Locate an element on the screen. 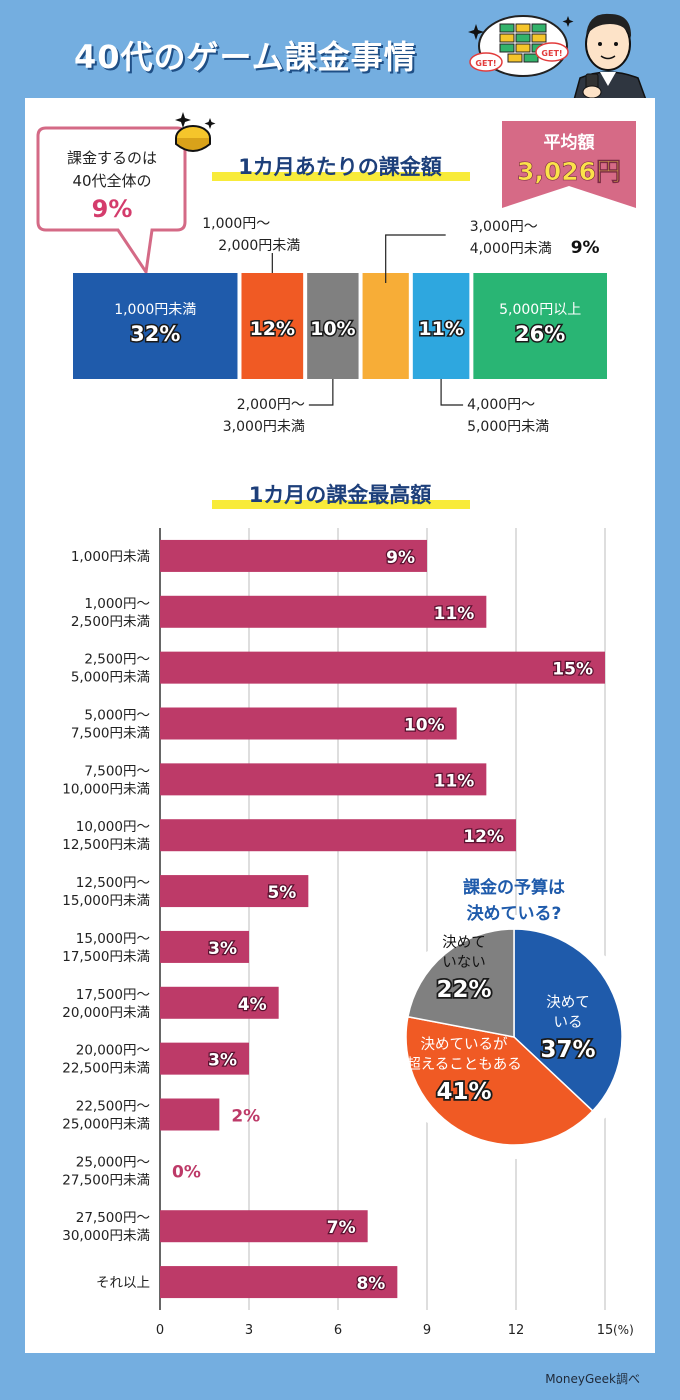 This screenshot has width=680, height=1400. callout-bubble: 課金するのは 40代全体の 9% is located at coordinates (111, 201).